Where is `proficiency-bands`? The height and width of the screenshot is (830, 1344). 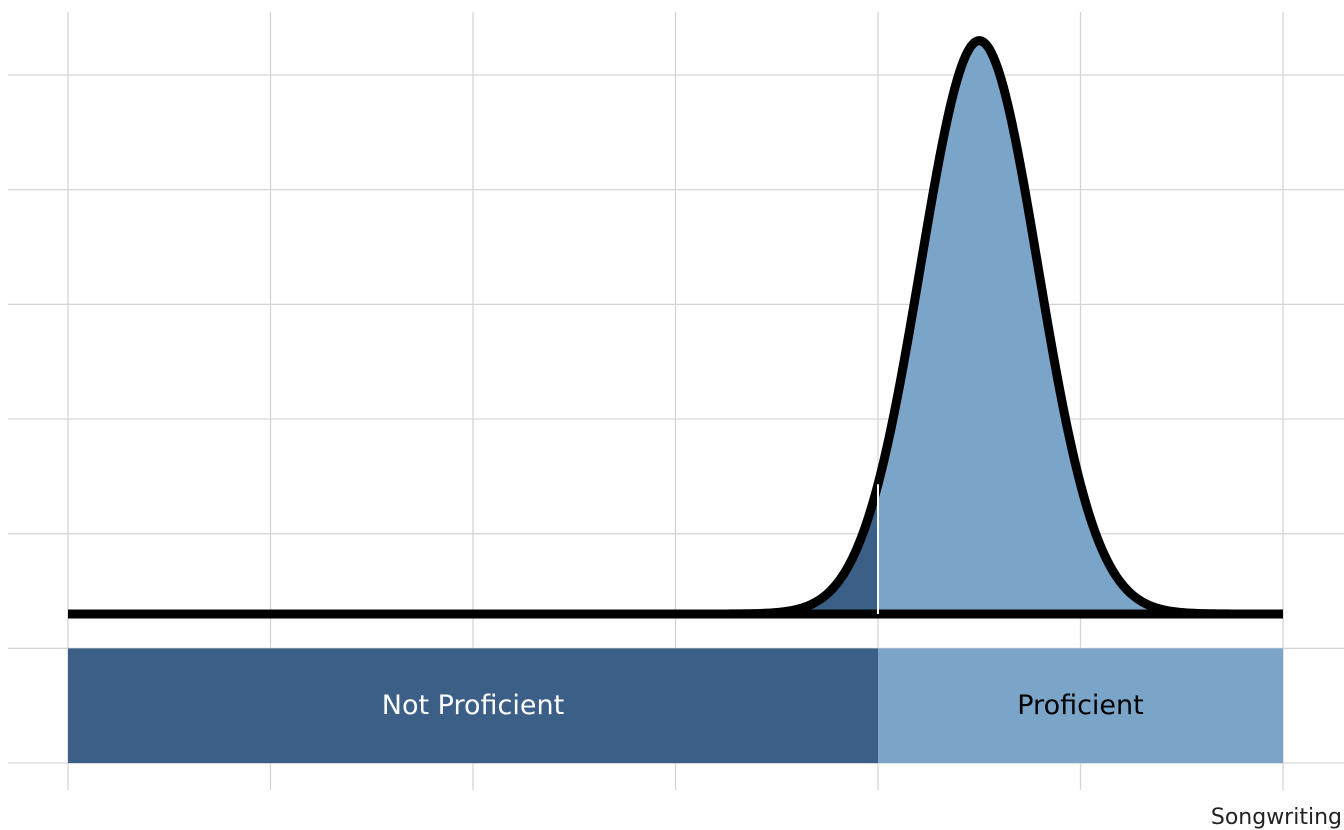 proficiency-bands is located at coordinates (675, 706).